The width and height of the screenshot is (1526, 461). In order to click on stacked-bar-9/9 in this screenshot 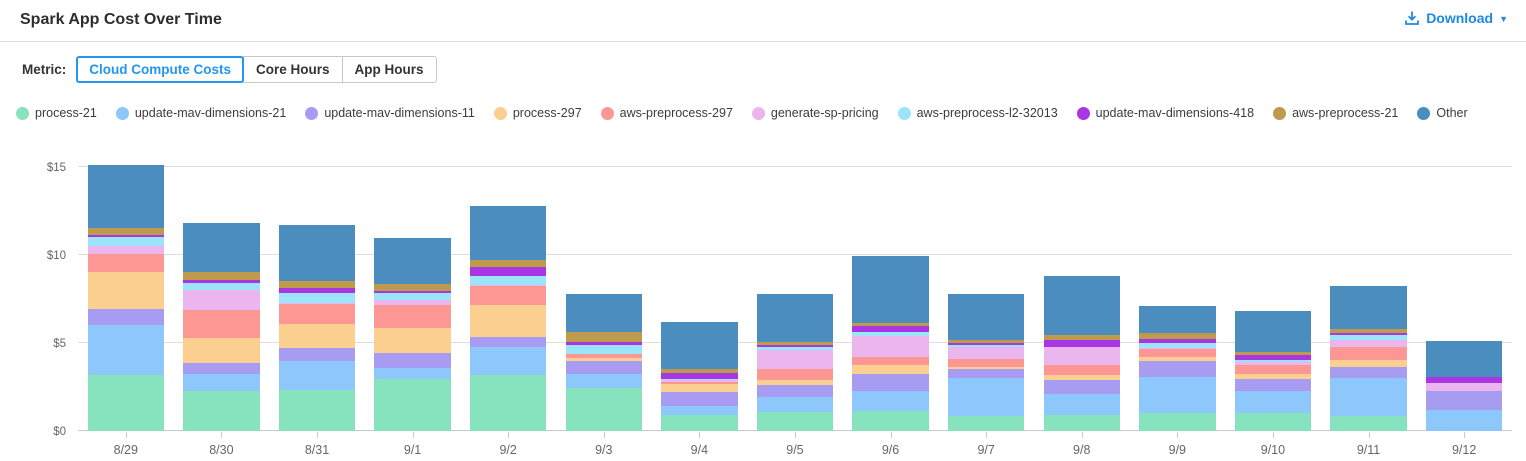, I will do `click(1177, 368)`.